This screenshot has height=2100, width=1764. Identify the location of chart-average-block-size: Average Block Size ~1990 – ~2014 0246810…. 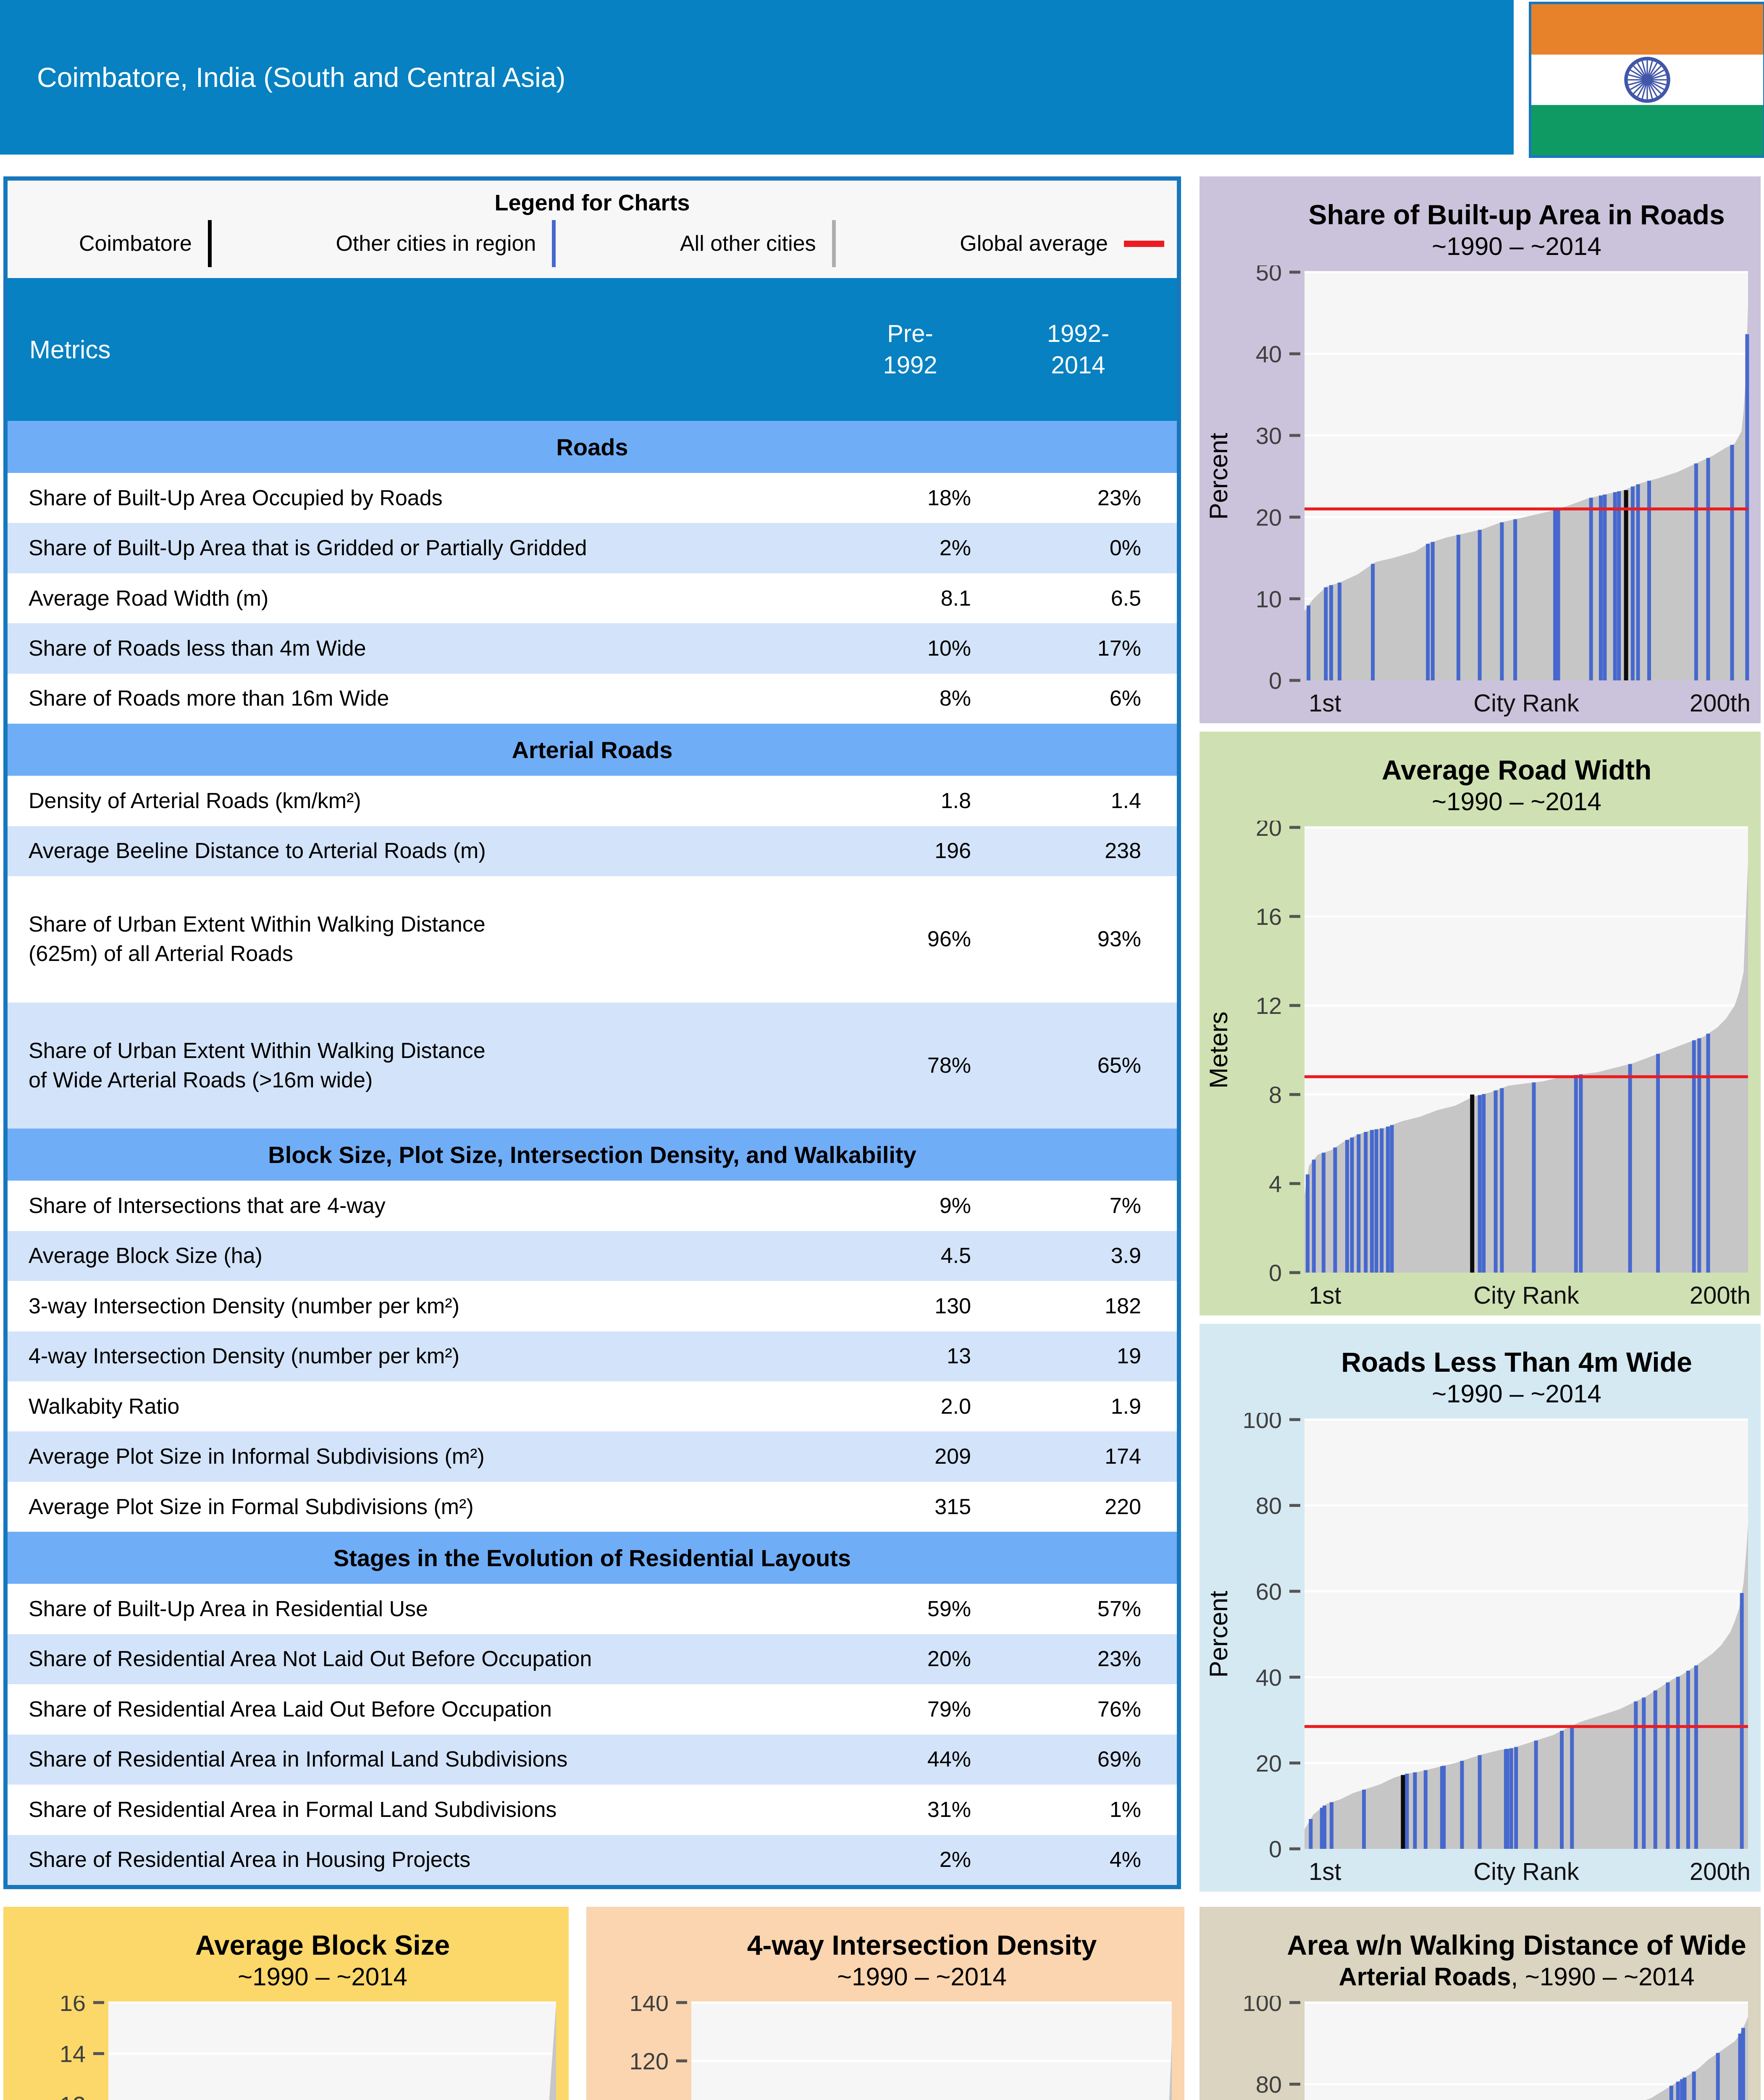
(286, 2003).